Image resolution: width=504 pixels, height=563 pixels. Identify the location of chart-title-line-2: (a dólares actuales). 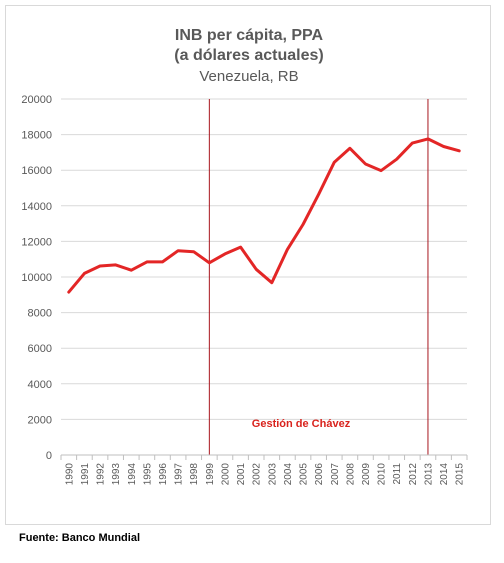
(248, 55).